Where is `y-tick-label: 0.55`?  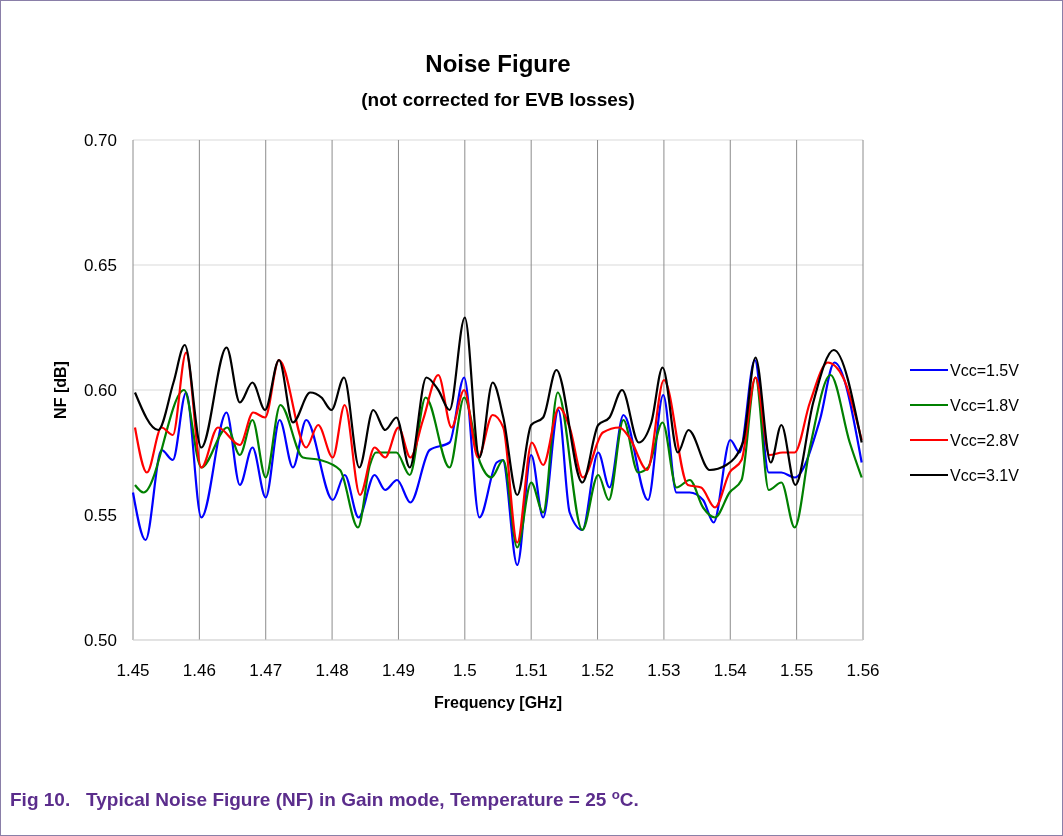
y-tick-label: 0.55 is located at coordinates (100, 515).